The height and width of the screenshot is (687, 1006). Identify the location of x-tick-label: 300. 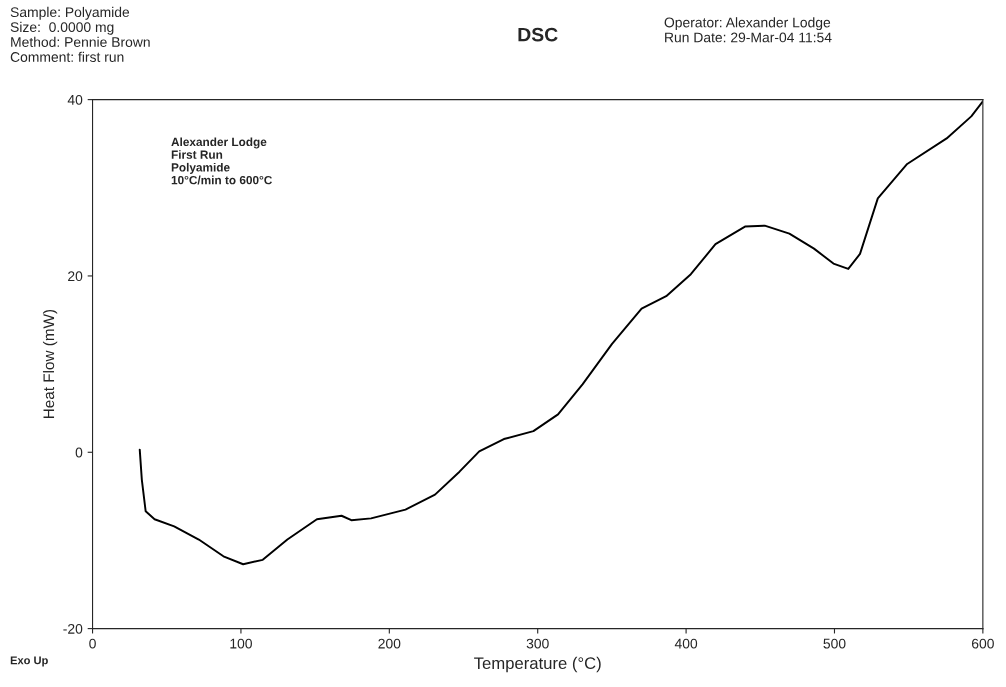
(537, 643).